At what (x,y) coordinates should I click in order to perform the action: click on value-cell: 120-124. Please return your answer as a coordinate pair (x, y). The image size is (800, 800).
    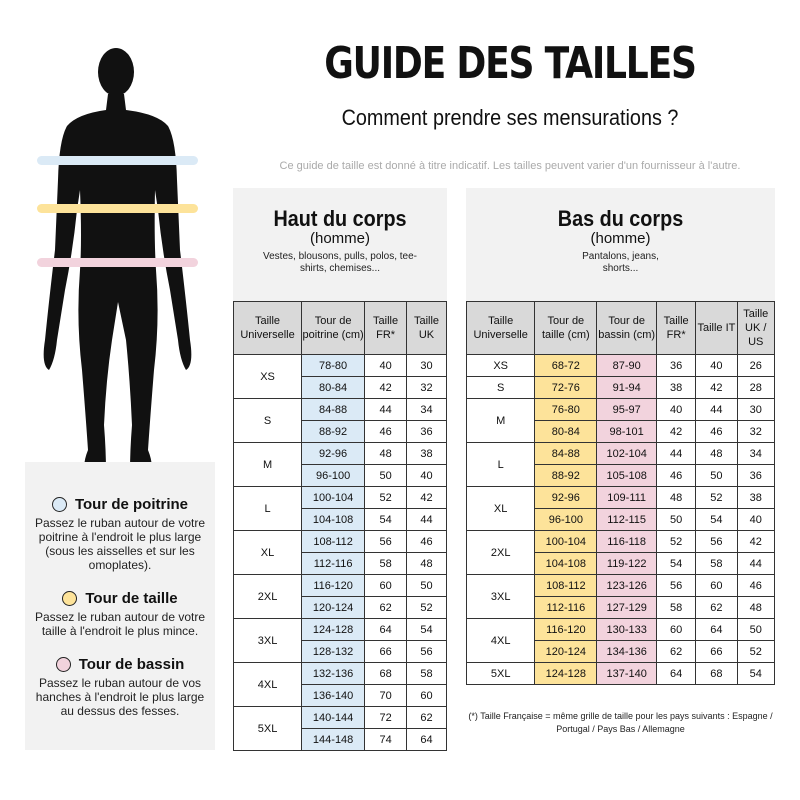
    Looking at the image, I should click on (333, 607).